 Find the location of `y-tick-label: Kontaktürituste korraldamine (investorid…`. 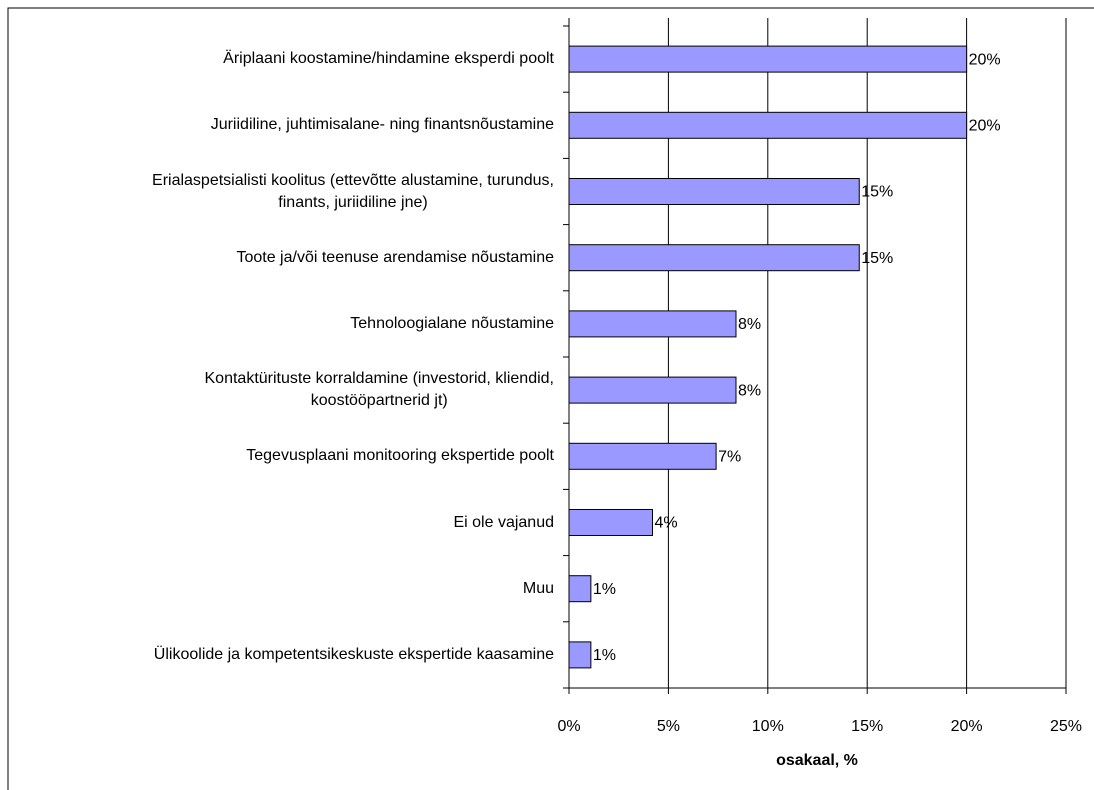

y-tick-label: Kontaktürituste korraldamine (investorid… is located at coordinates (379, 390).